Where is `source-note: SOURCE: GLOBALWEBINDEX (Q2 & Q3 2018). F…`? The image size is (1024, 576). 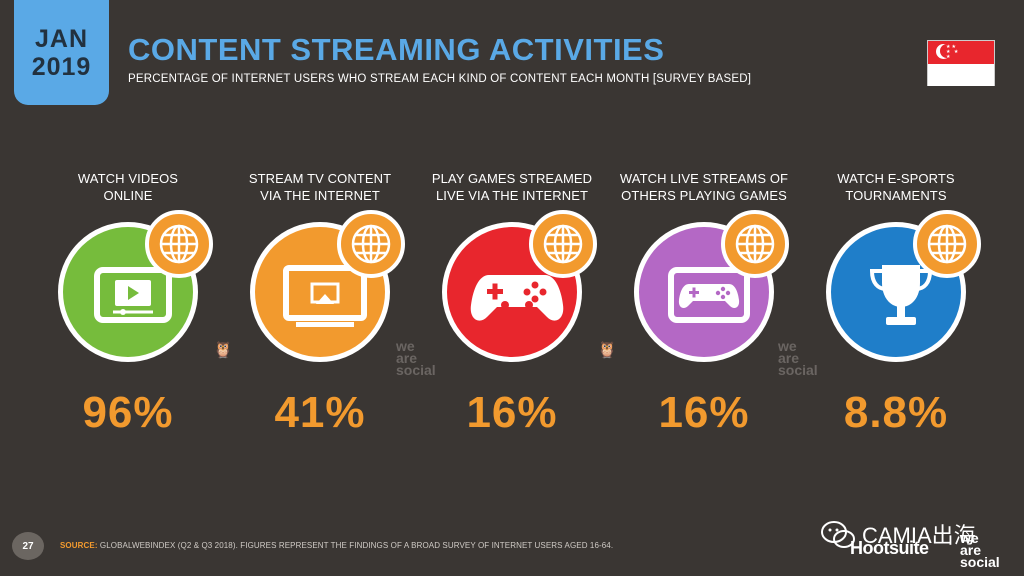
source-note: SOURCE: GLOBALWEBINDEX (Q2 & Q3 2018). F… is located at coordinates (336, 545).